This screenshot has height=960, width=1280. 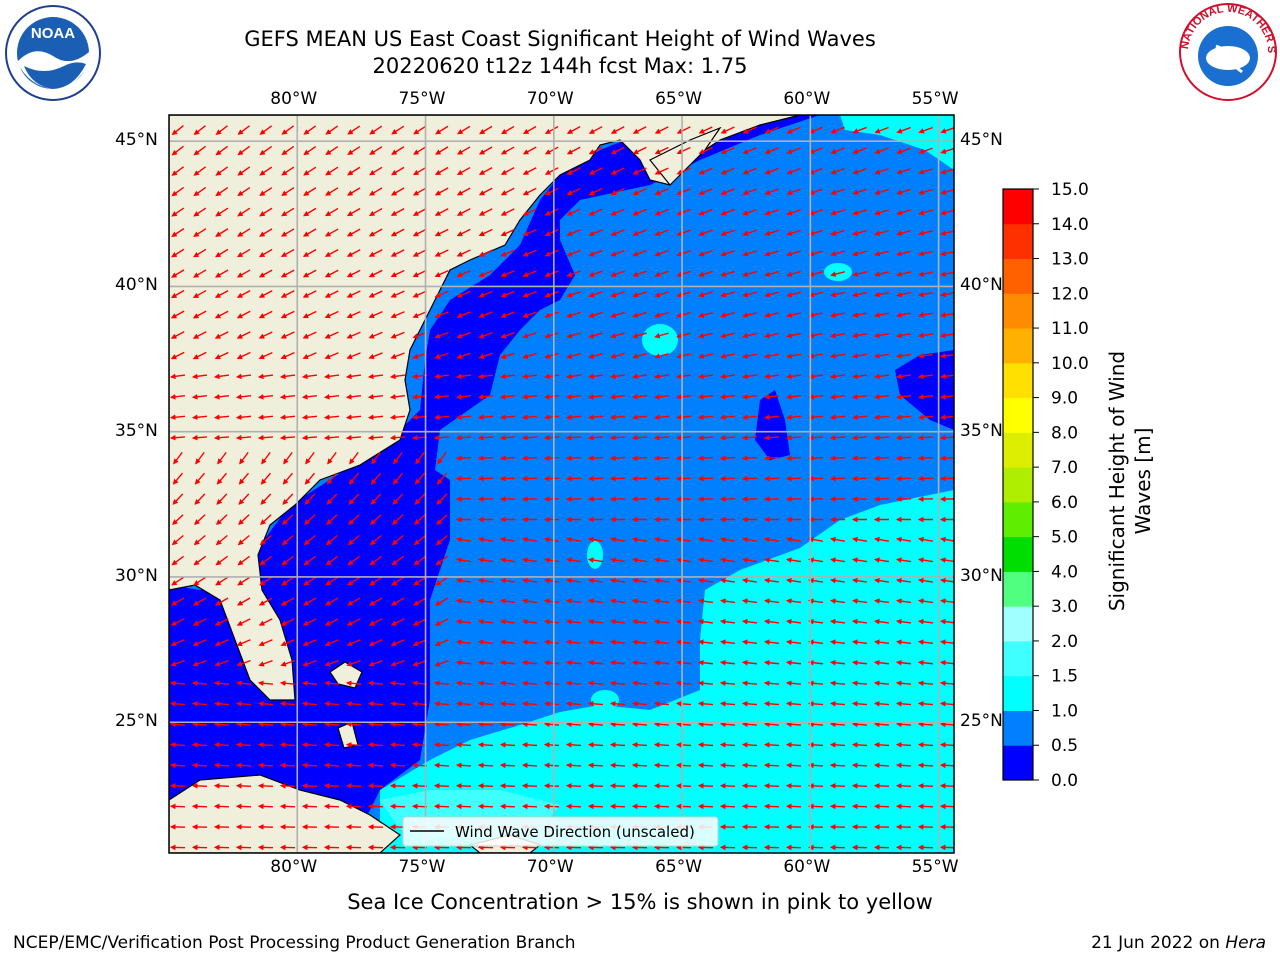 I want to click on colorbar-tick-label: 5.0, so click(x=1064, y=538).